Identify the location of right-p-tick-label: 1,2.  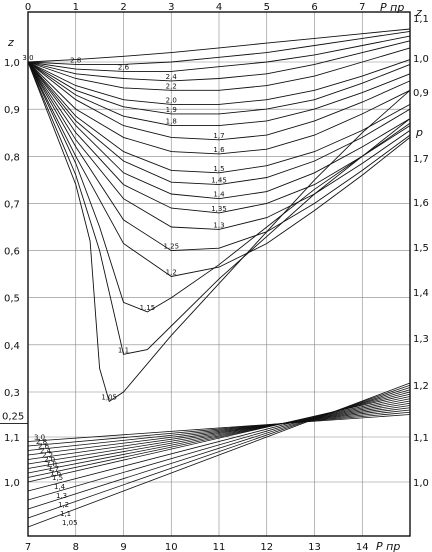
(421, 386).